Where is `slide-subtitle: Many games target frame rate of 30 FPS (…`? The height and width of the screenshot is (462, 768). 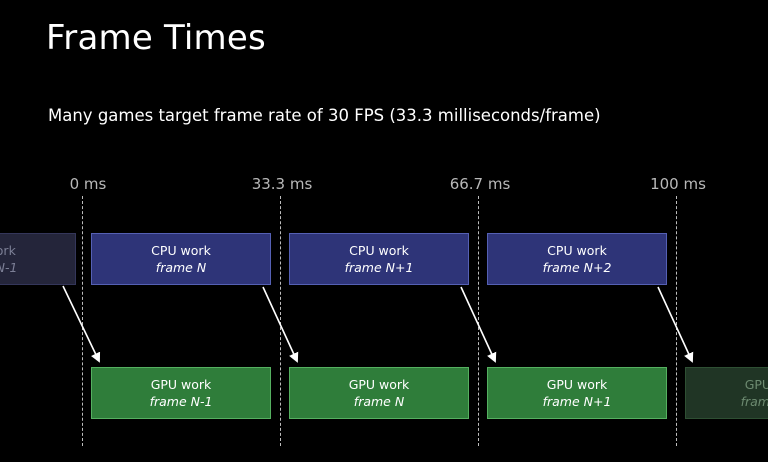 slide-subtitle: Many games target frame rate of 30 FPS (… is located at coordinates (324, 115).